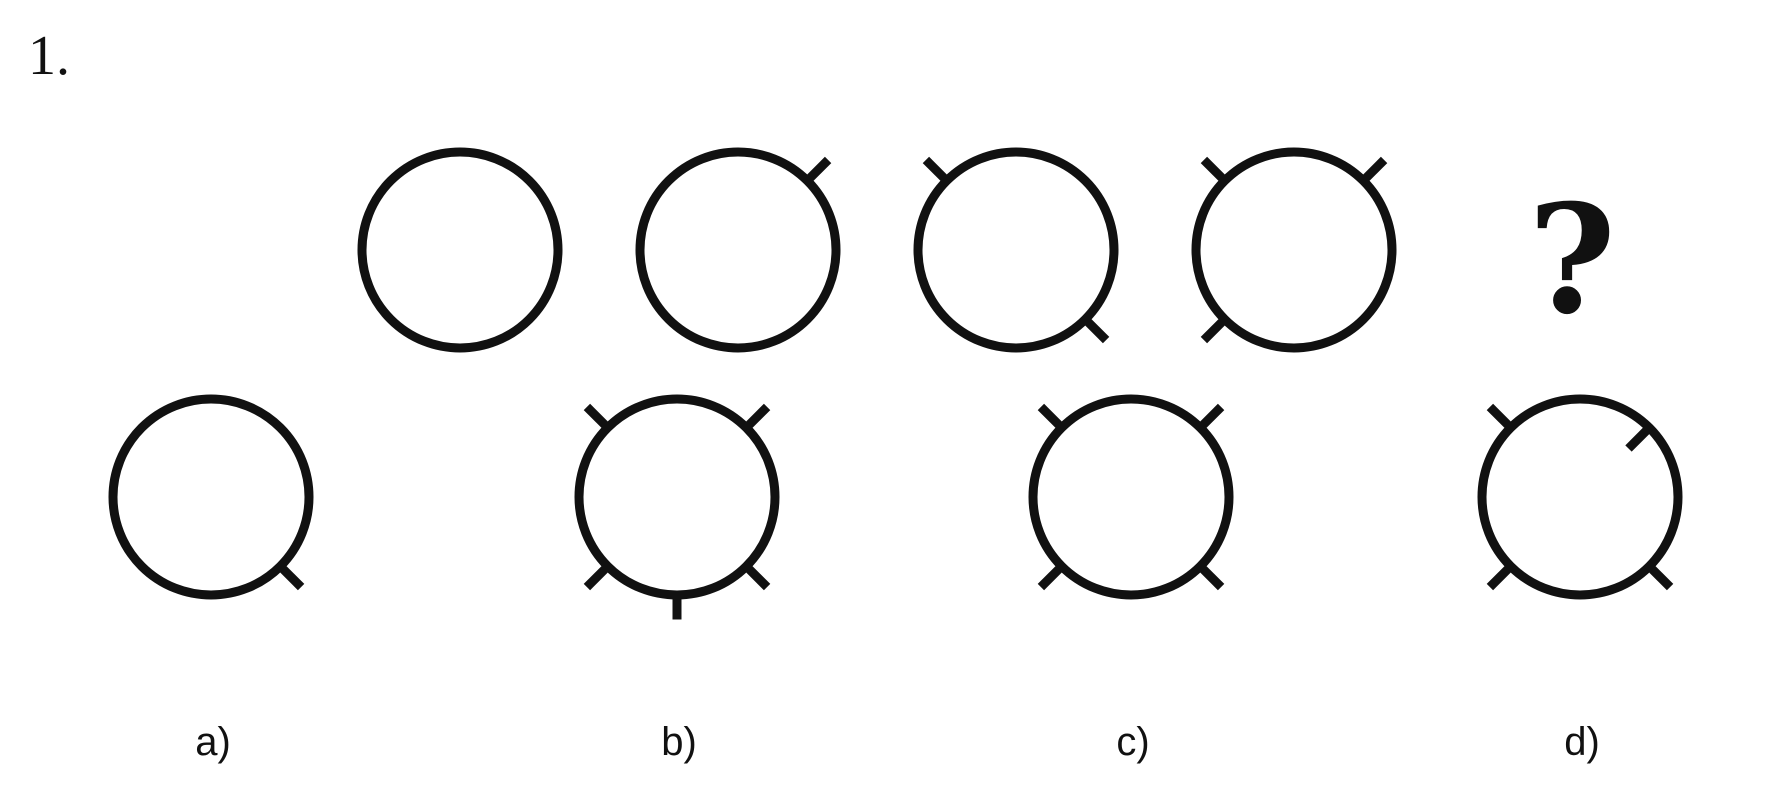  Describe the element at coordinates (289, 575) in the screenshot. I see `option-a-figure-tick-bottom-right` at that location.